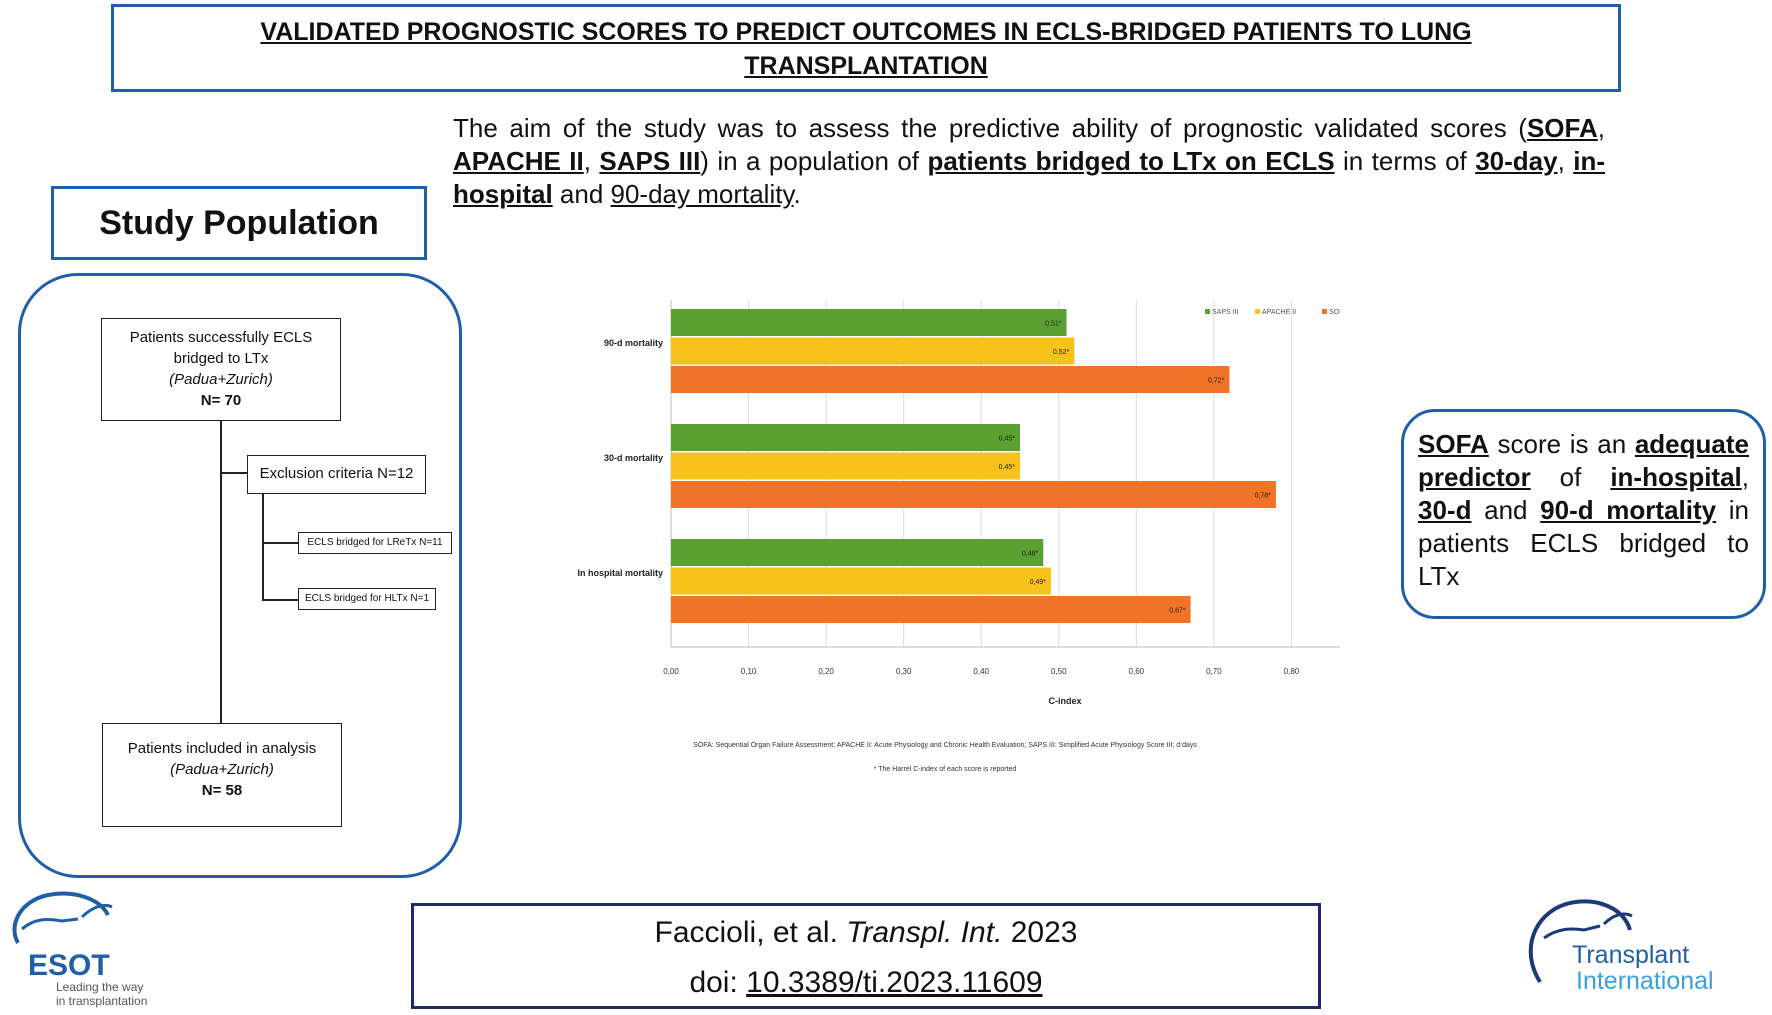 The width and height of the screenshot is (1772, 1015). Describe the element at coordinates (233, 473) in the screenshot. I see `flow-line-exclusion` at that location.